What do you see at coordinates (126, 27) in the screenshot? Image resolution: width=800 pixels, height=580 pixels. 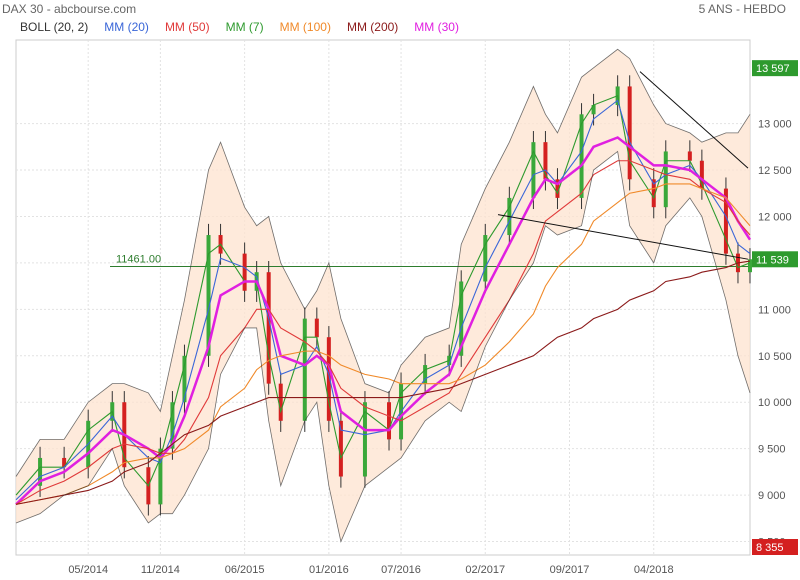 I see `legend-entry: MM (20)` at bounding box center [126, 27].